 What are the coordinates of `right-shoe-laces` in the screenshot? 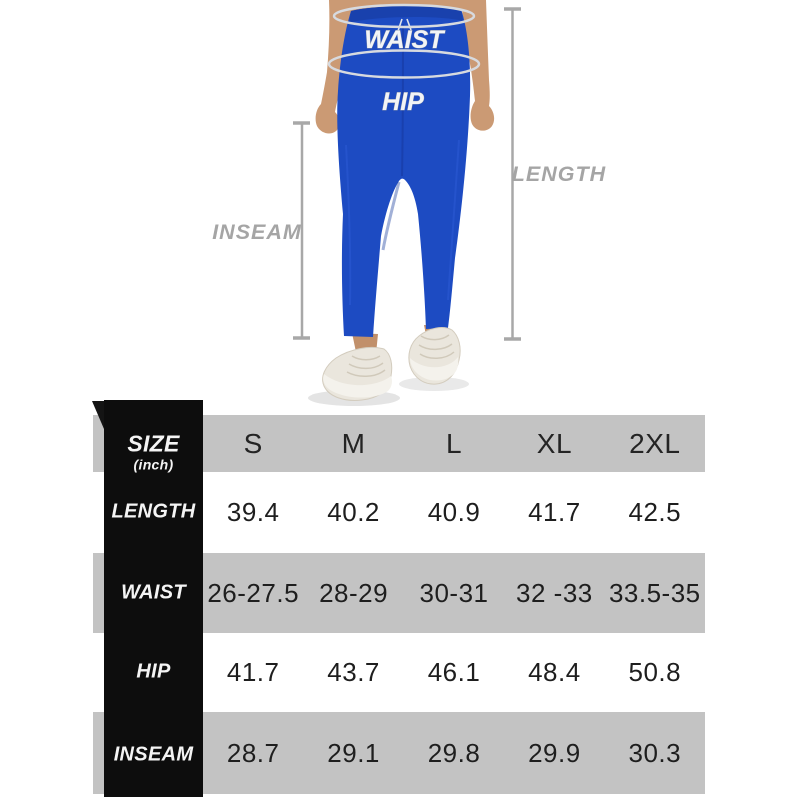 It's located at (436, 346).